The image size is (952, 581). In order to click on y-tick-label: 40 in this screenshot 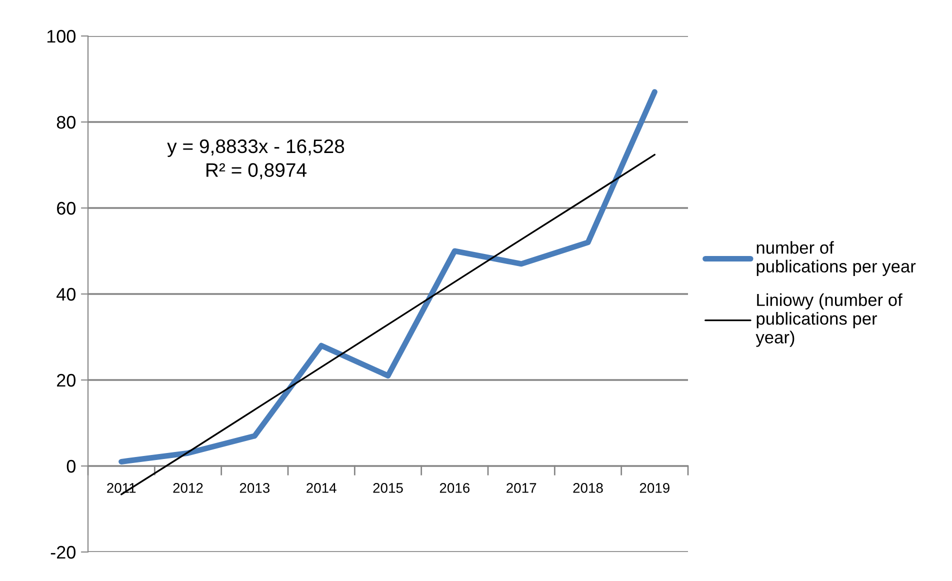, I will do `click(66, 294)`.